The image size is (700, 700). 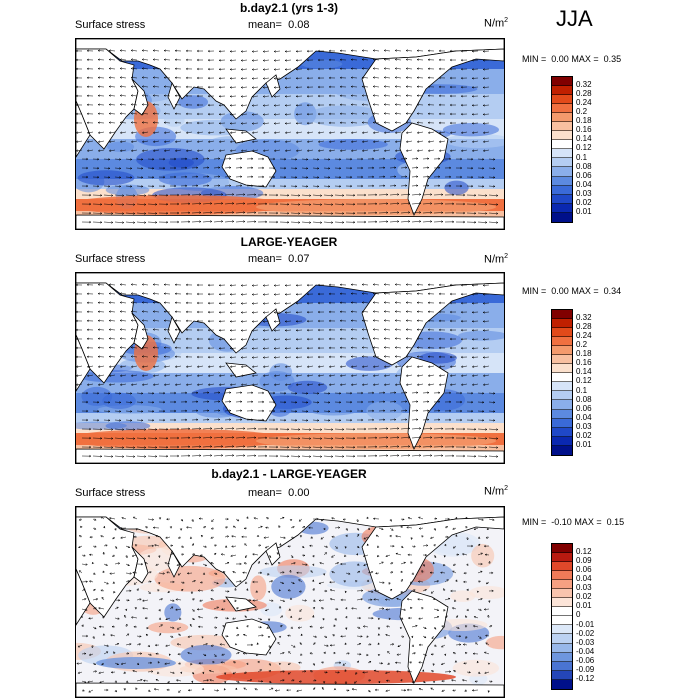 What do you see at coordinates (300, 613) in the screenshot?
I see `difference-patch` at bounding box center [300, 613].